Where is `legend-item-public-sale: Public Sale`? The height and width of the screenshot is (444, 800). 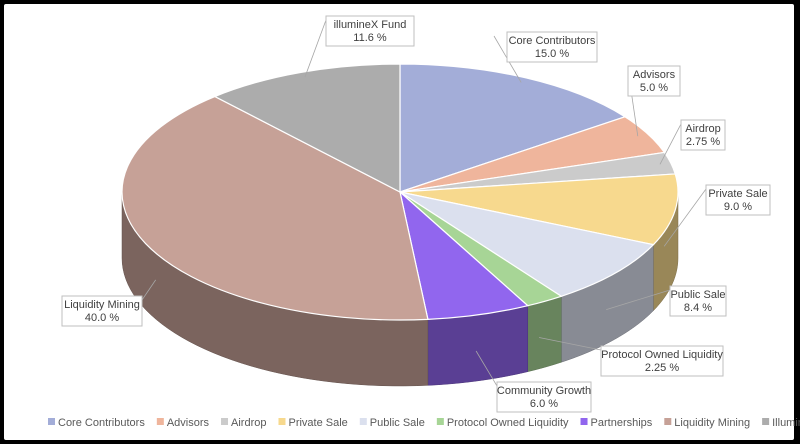
legend-item-public-sale: Public Sale is located at coordinates (392, 423).